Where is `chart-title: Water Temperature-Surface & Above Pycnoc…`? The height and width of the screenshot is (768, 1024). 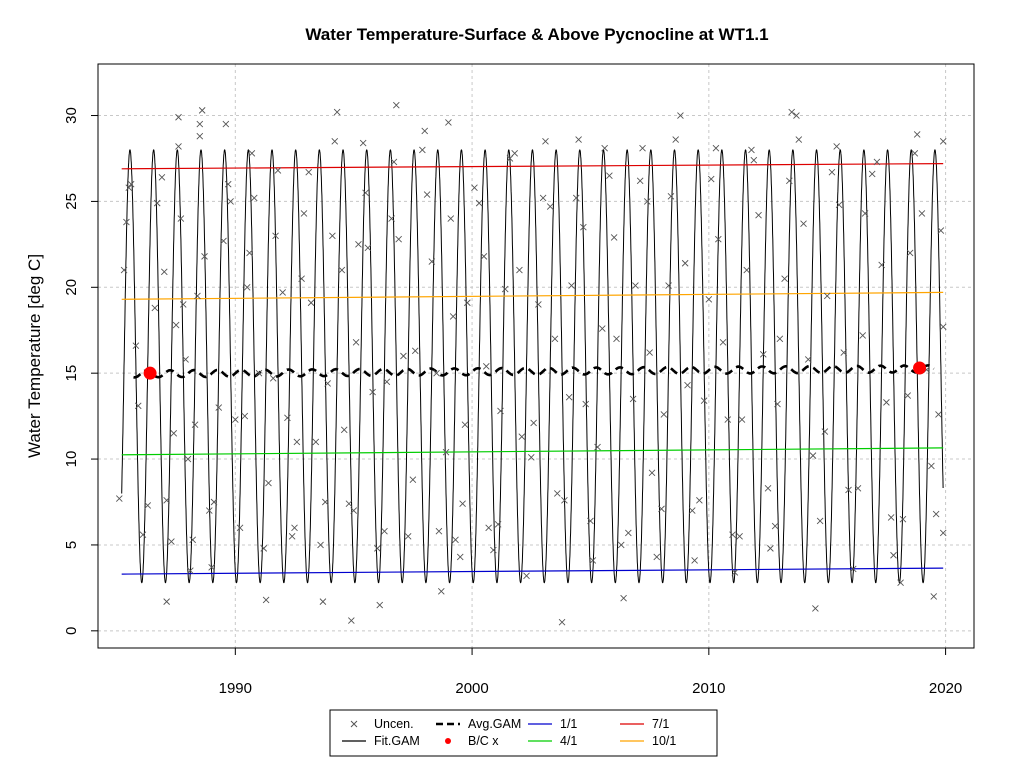 chart-title: Water Temperature-Surface & Above Pycnoc… is located at coordinates (536, 34).